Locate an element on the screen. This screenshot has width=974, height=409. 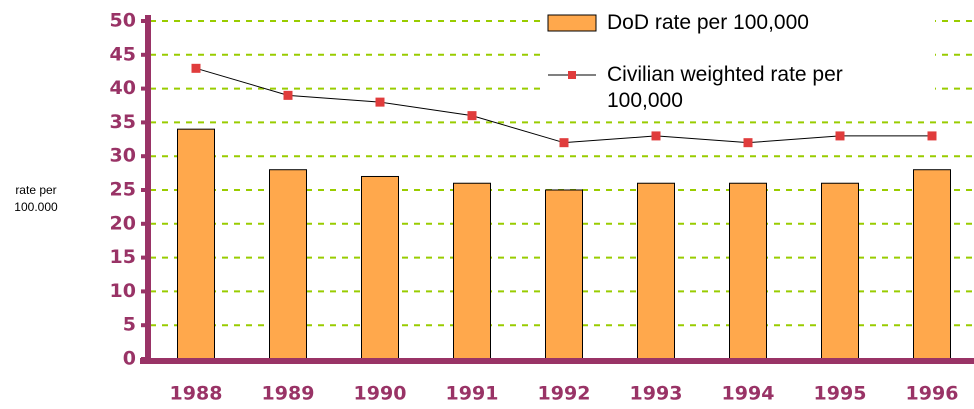
y-tick-label: 15 is located at coordinates (123, 257).